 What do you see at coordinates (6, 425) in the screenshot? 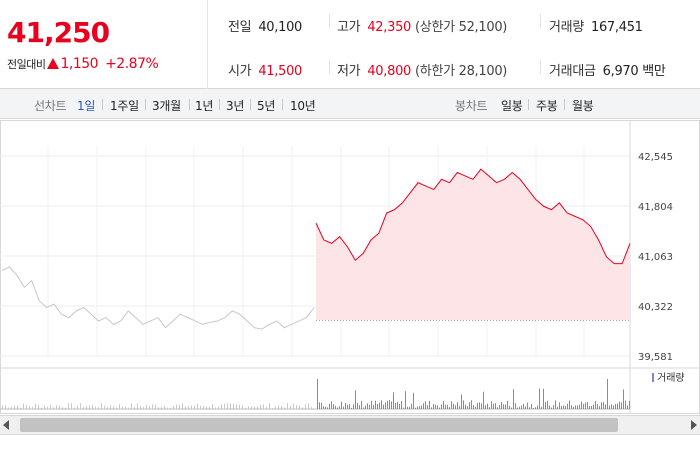
I see `scroll-left-icon` at bounding box center [6, 425].